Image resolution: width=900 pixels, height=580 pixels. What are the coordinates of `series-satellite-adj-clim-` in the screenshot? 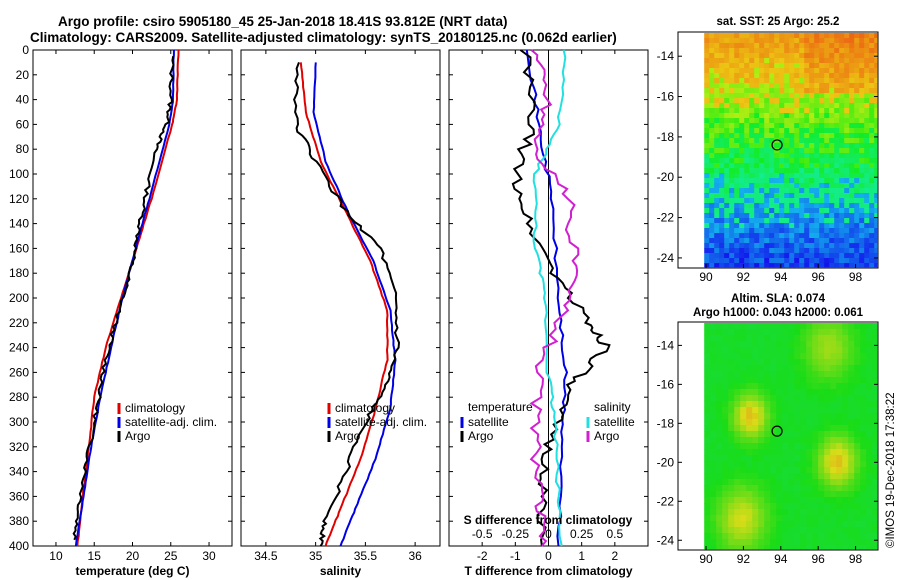 It's located at (354, 304).